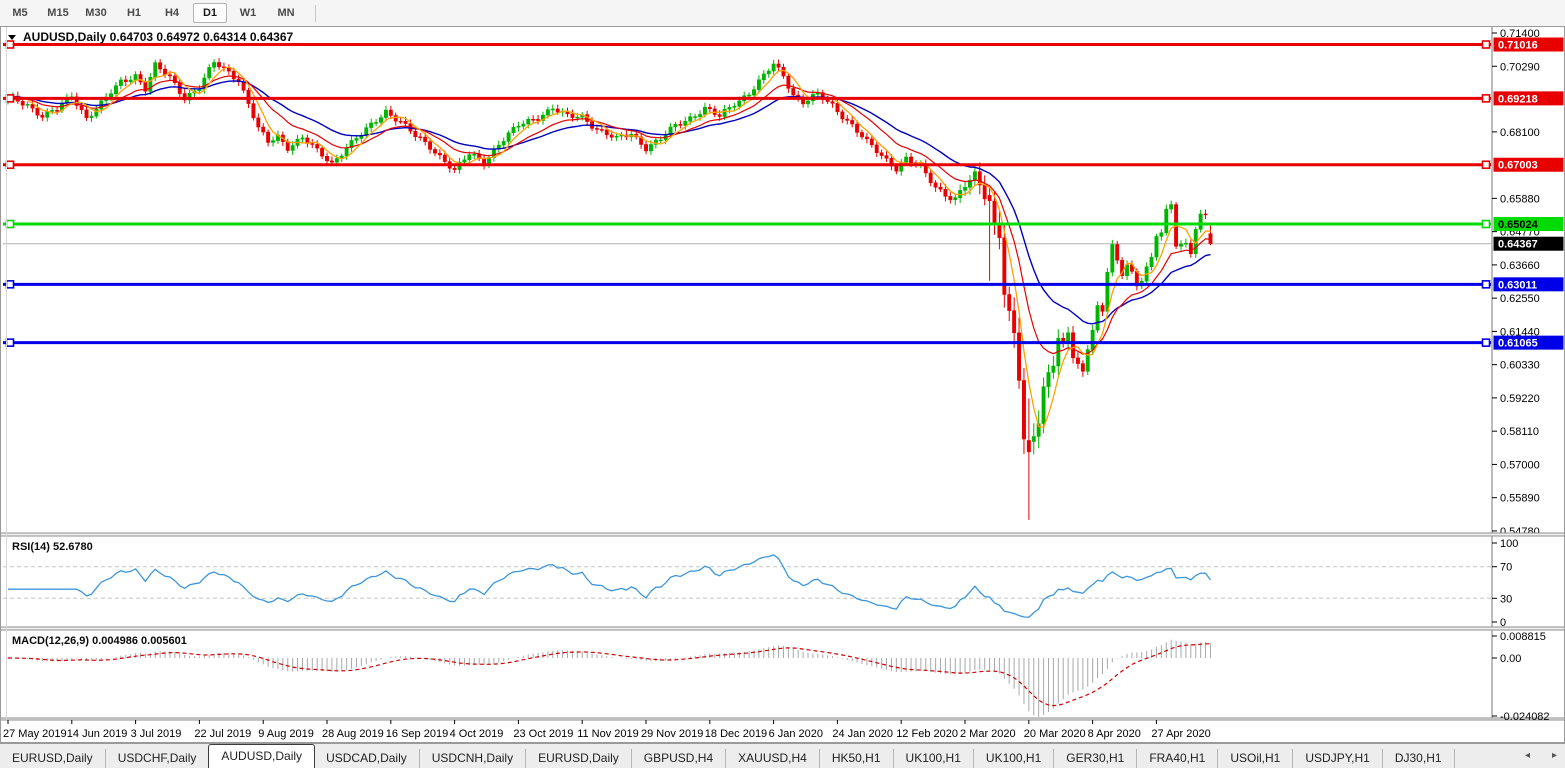  I want to click on level-price-label: 0.65024, so click(1518, 225).